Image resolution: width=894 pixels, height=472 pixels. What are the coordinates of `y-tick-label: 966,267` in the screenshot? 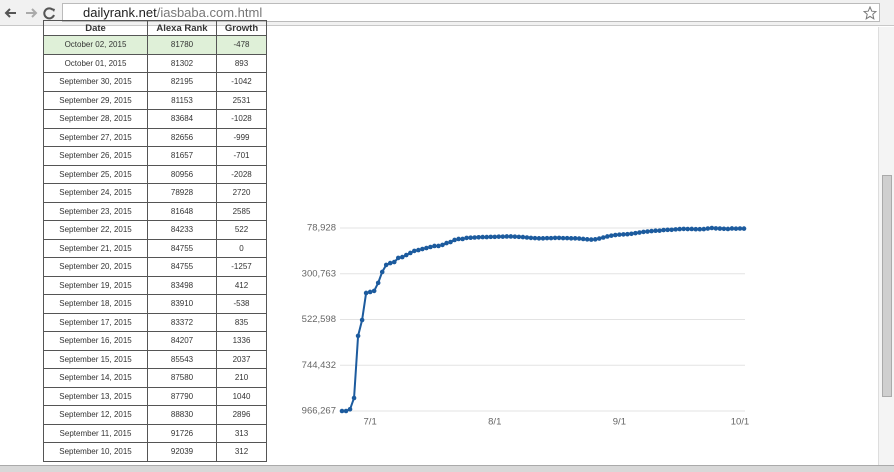 It's located at (319, 411).